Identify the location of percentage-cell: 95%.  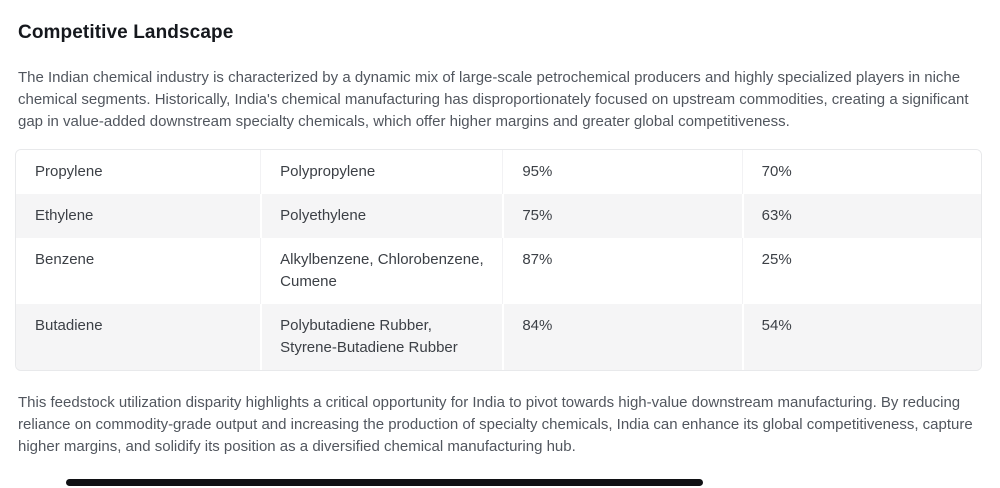
(622, 171).